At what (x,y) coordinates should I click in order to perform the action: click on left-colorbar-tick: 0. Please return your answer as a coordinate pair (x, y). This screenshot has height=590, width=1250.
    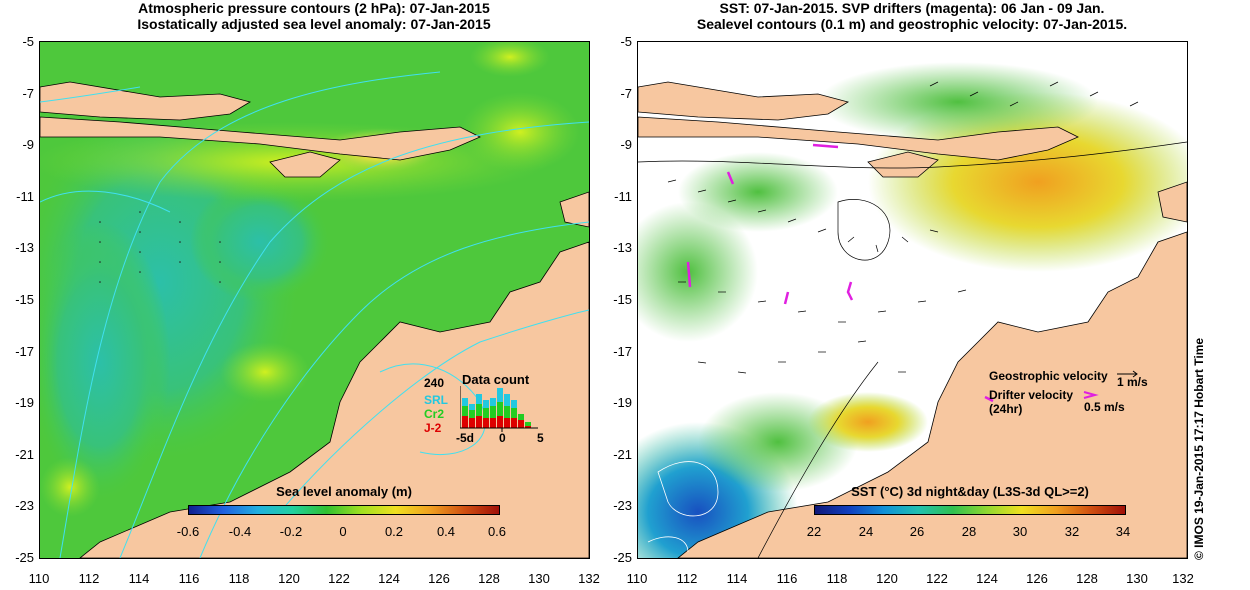
    Looking at the image, I should click on (343, 531).